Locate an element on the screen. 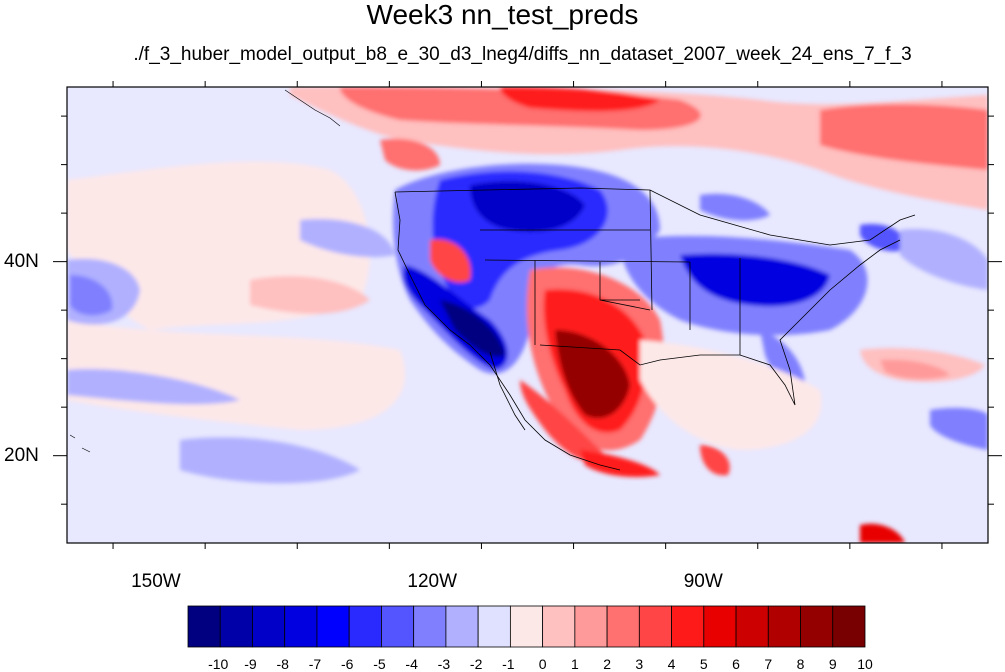  colorbar-label: 5 is located at coordinates (703, 664).